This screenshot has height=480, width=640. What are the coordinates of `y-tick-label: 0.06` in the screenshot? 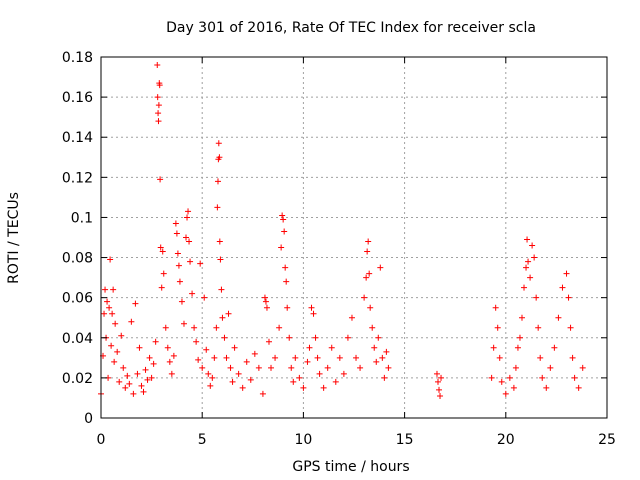 It's located at (77, 299).